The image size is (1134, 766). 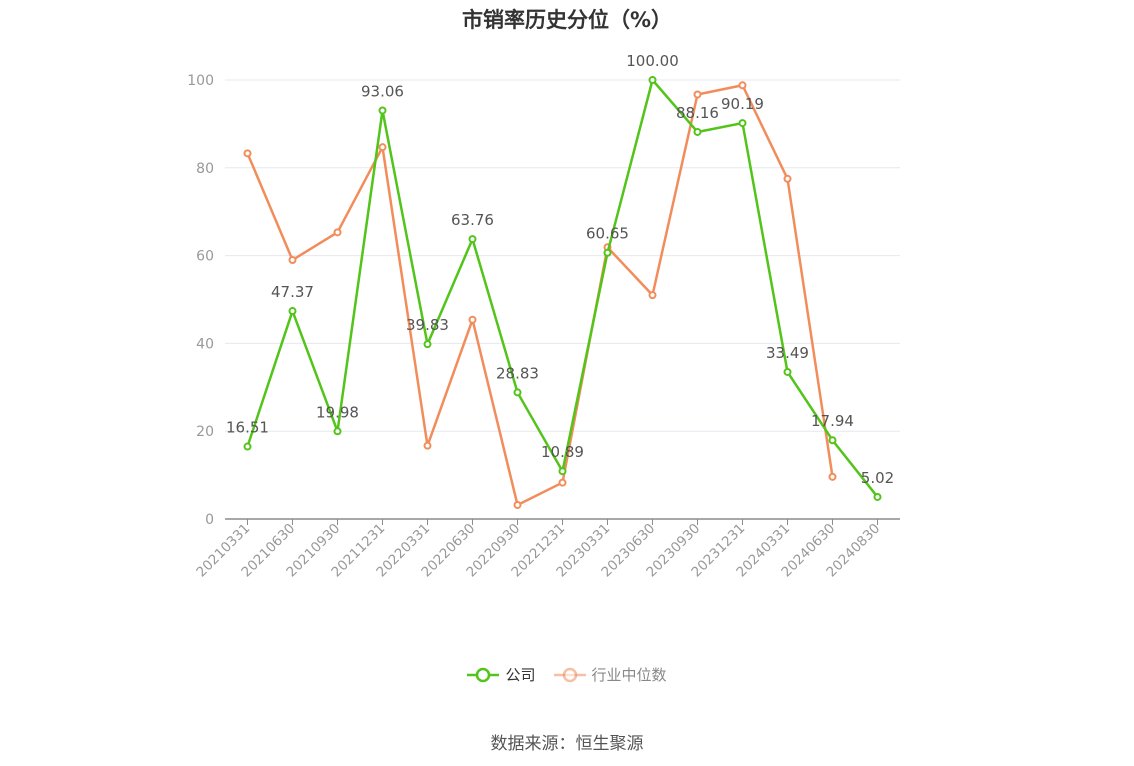 I want to click on y-tick-label: 20, so click(x=205, y=432).